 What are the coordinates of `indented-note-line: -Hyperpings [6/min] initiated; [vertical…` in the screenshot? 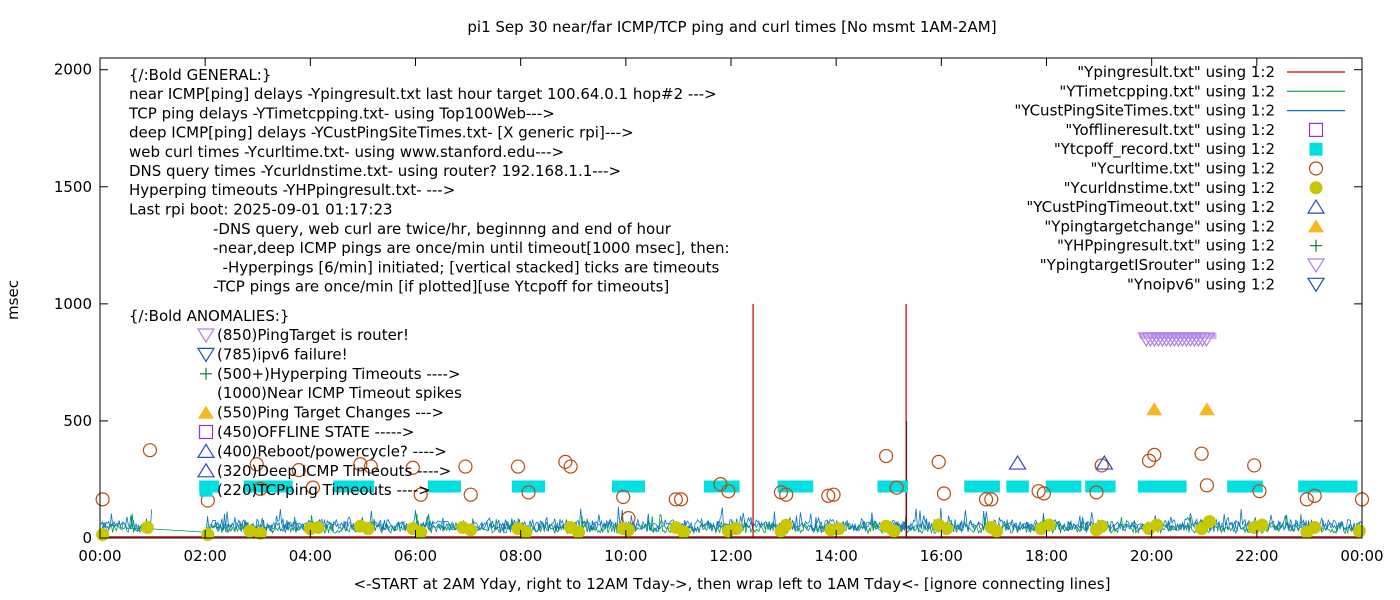 It's located at (466, 267).